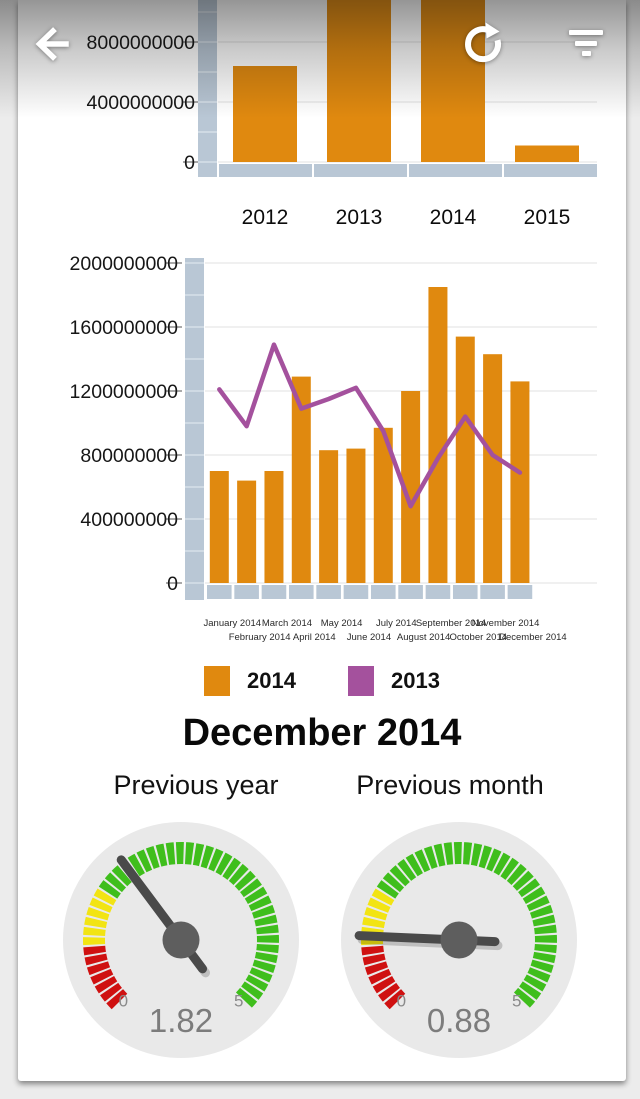  I want to click on gauge-value: 0.88, so click(459, 1020).